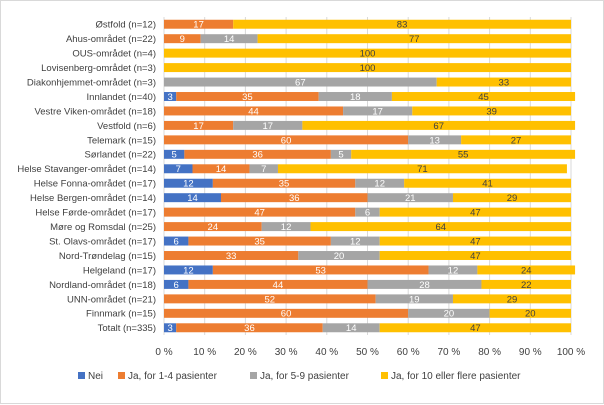 The image size is (604, 405). I want to click on x-tick-label: 10 %, so click(204, 352).